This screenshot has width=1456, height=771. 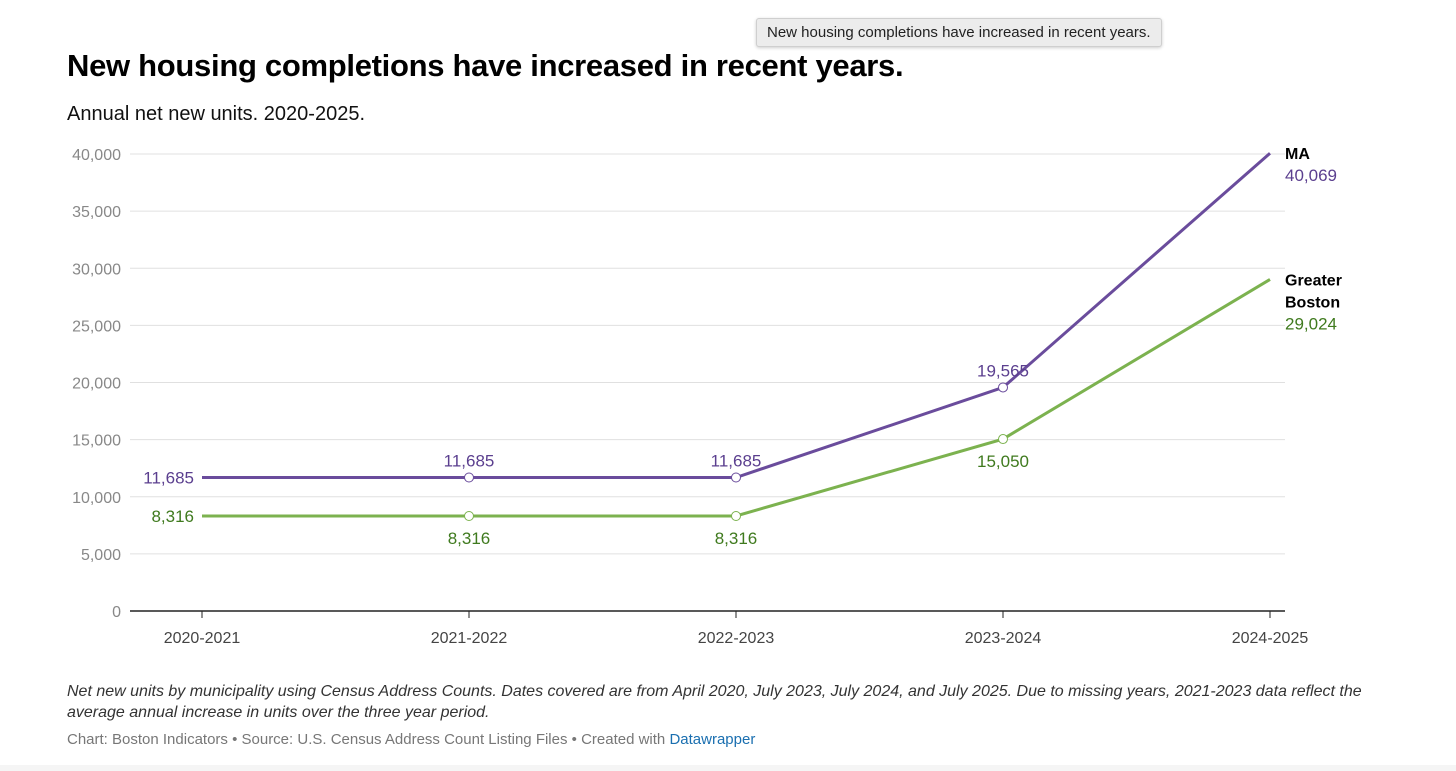 I want to click on page-footer-strip, so click(x=728, y=768).